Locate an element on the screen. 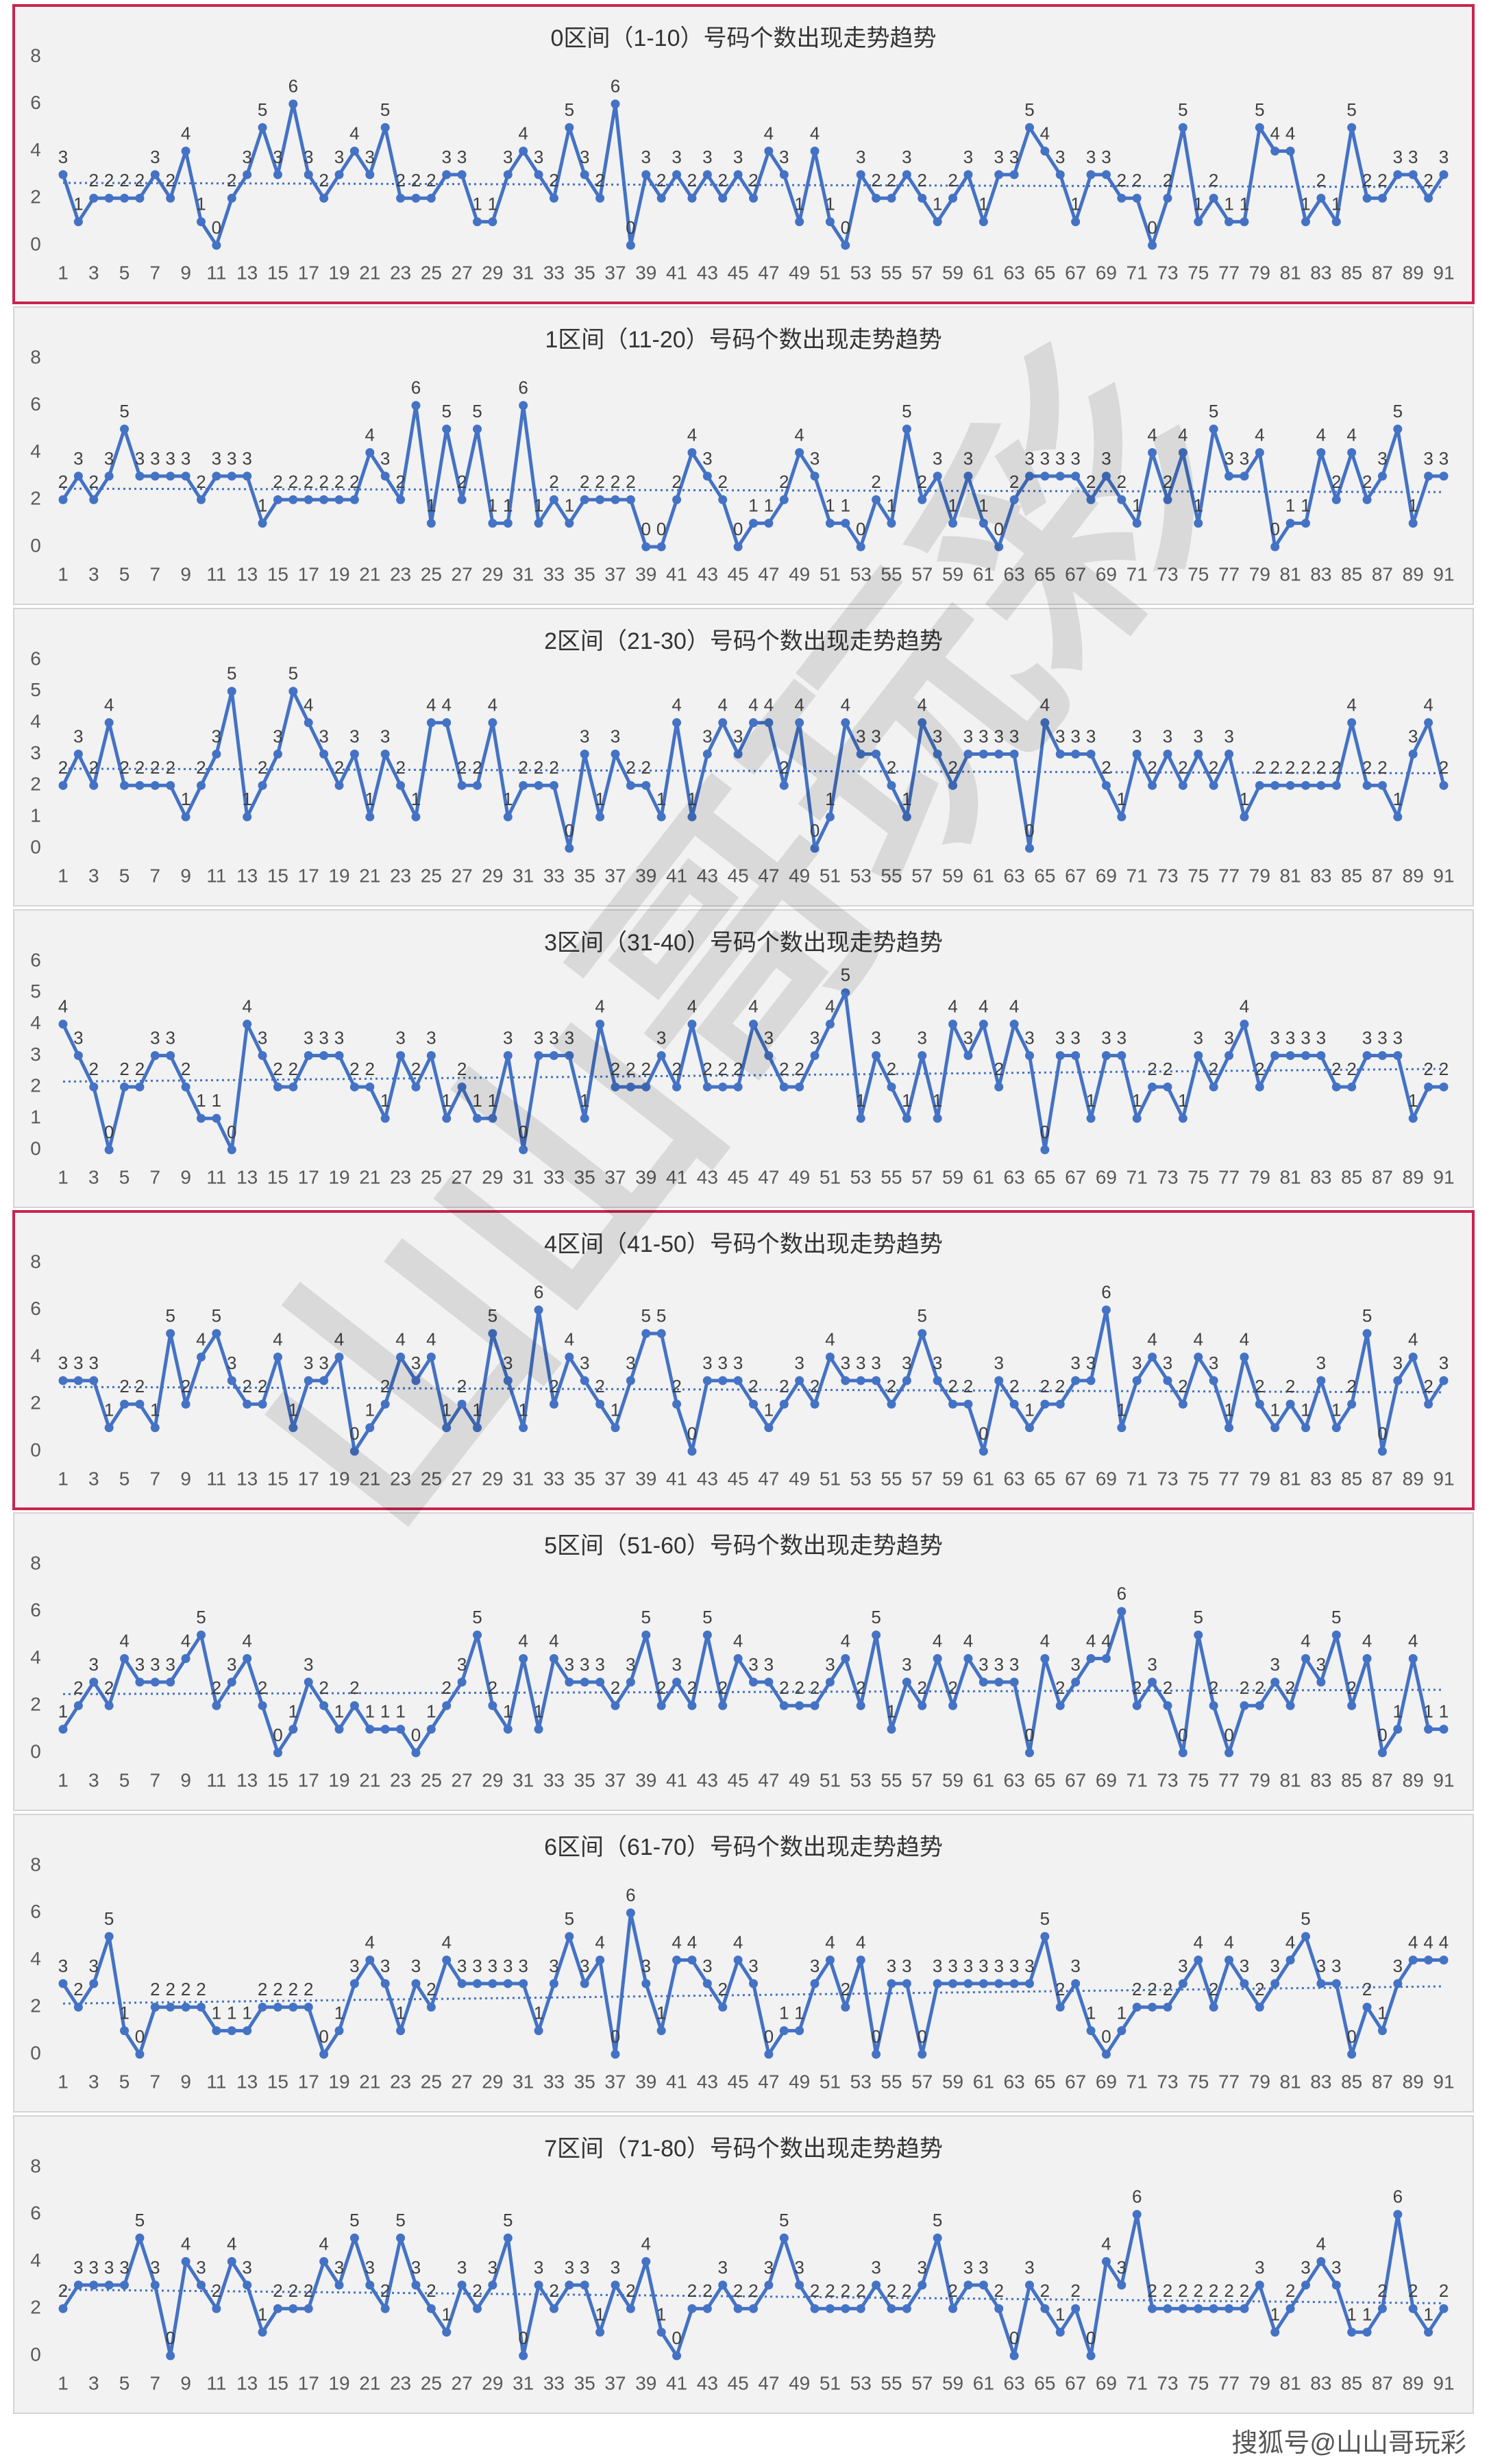  panel-frame is located at coordinates (744, 455).